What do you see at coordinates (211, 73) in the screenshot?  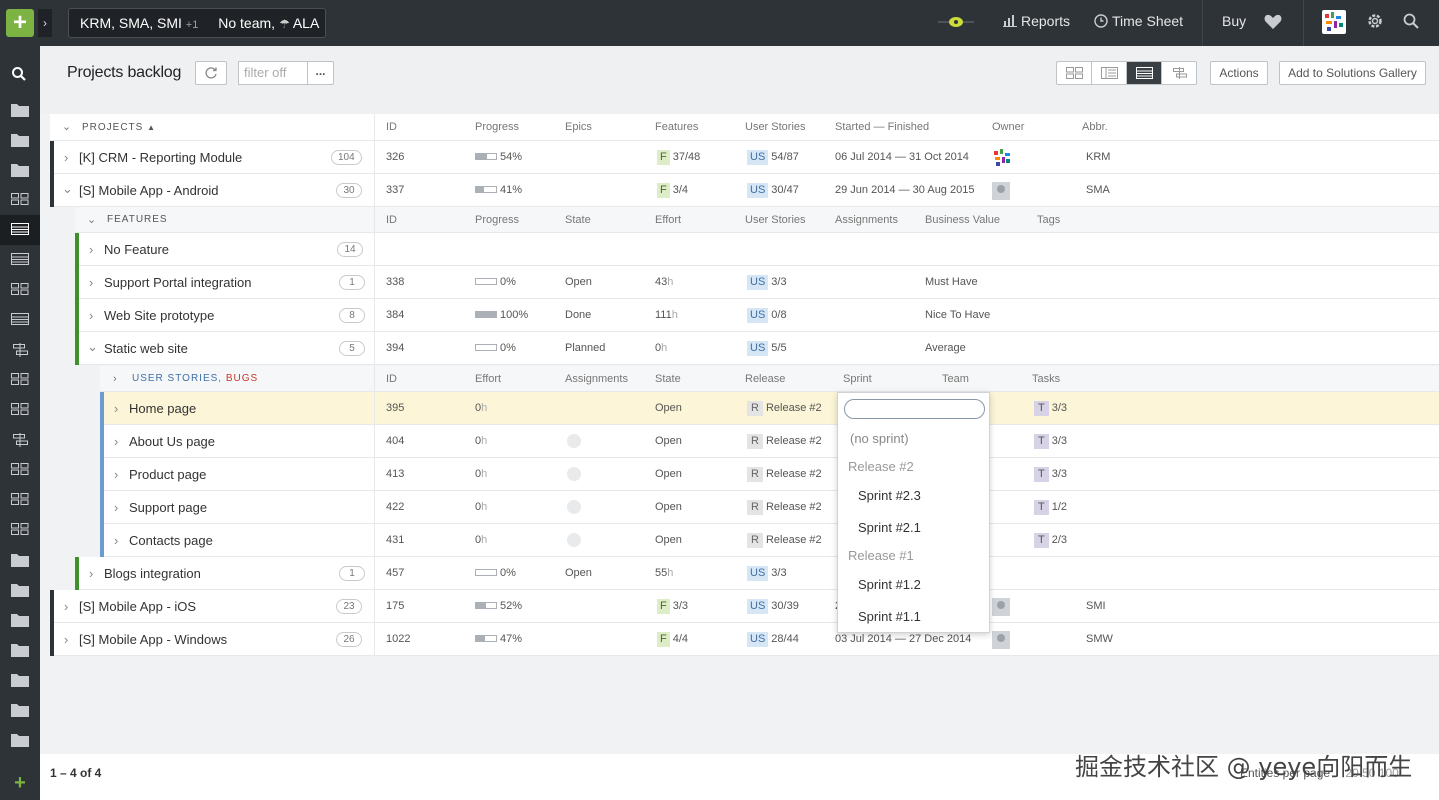 I see `refresh-button` at bounding box center [211, 73].